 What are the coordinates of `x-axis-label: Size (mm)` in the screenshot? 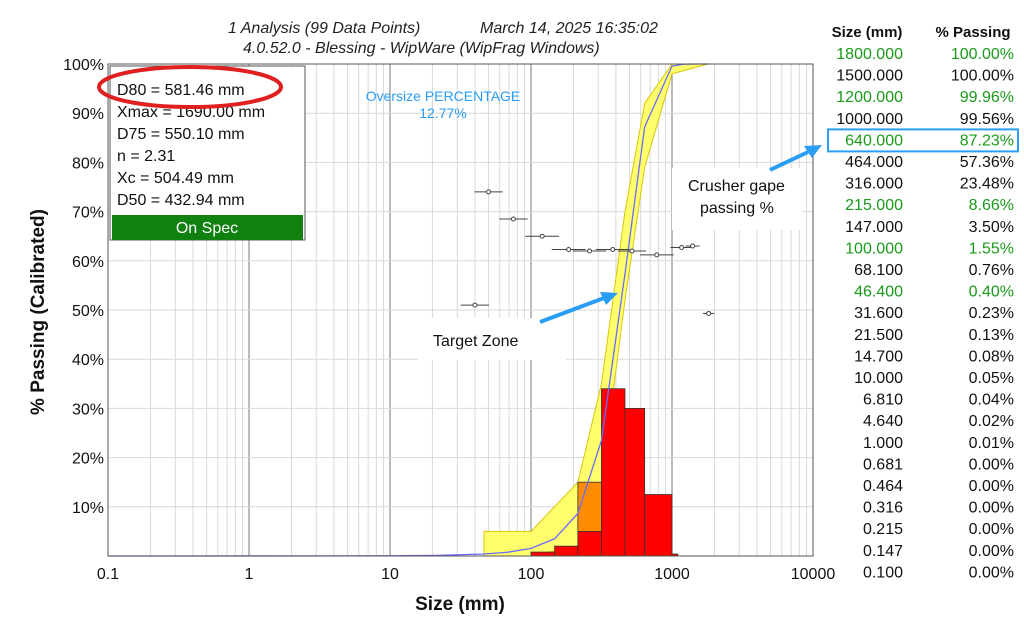 It's located at (460, 604).